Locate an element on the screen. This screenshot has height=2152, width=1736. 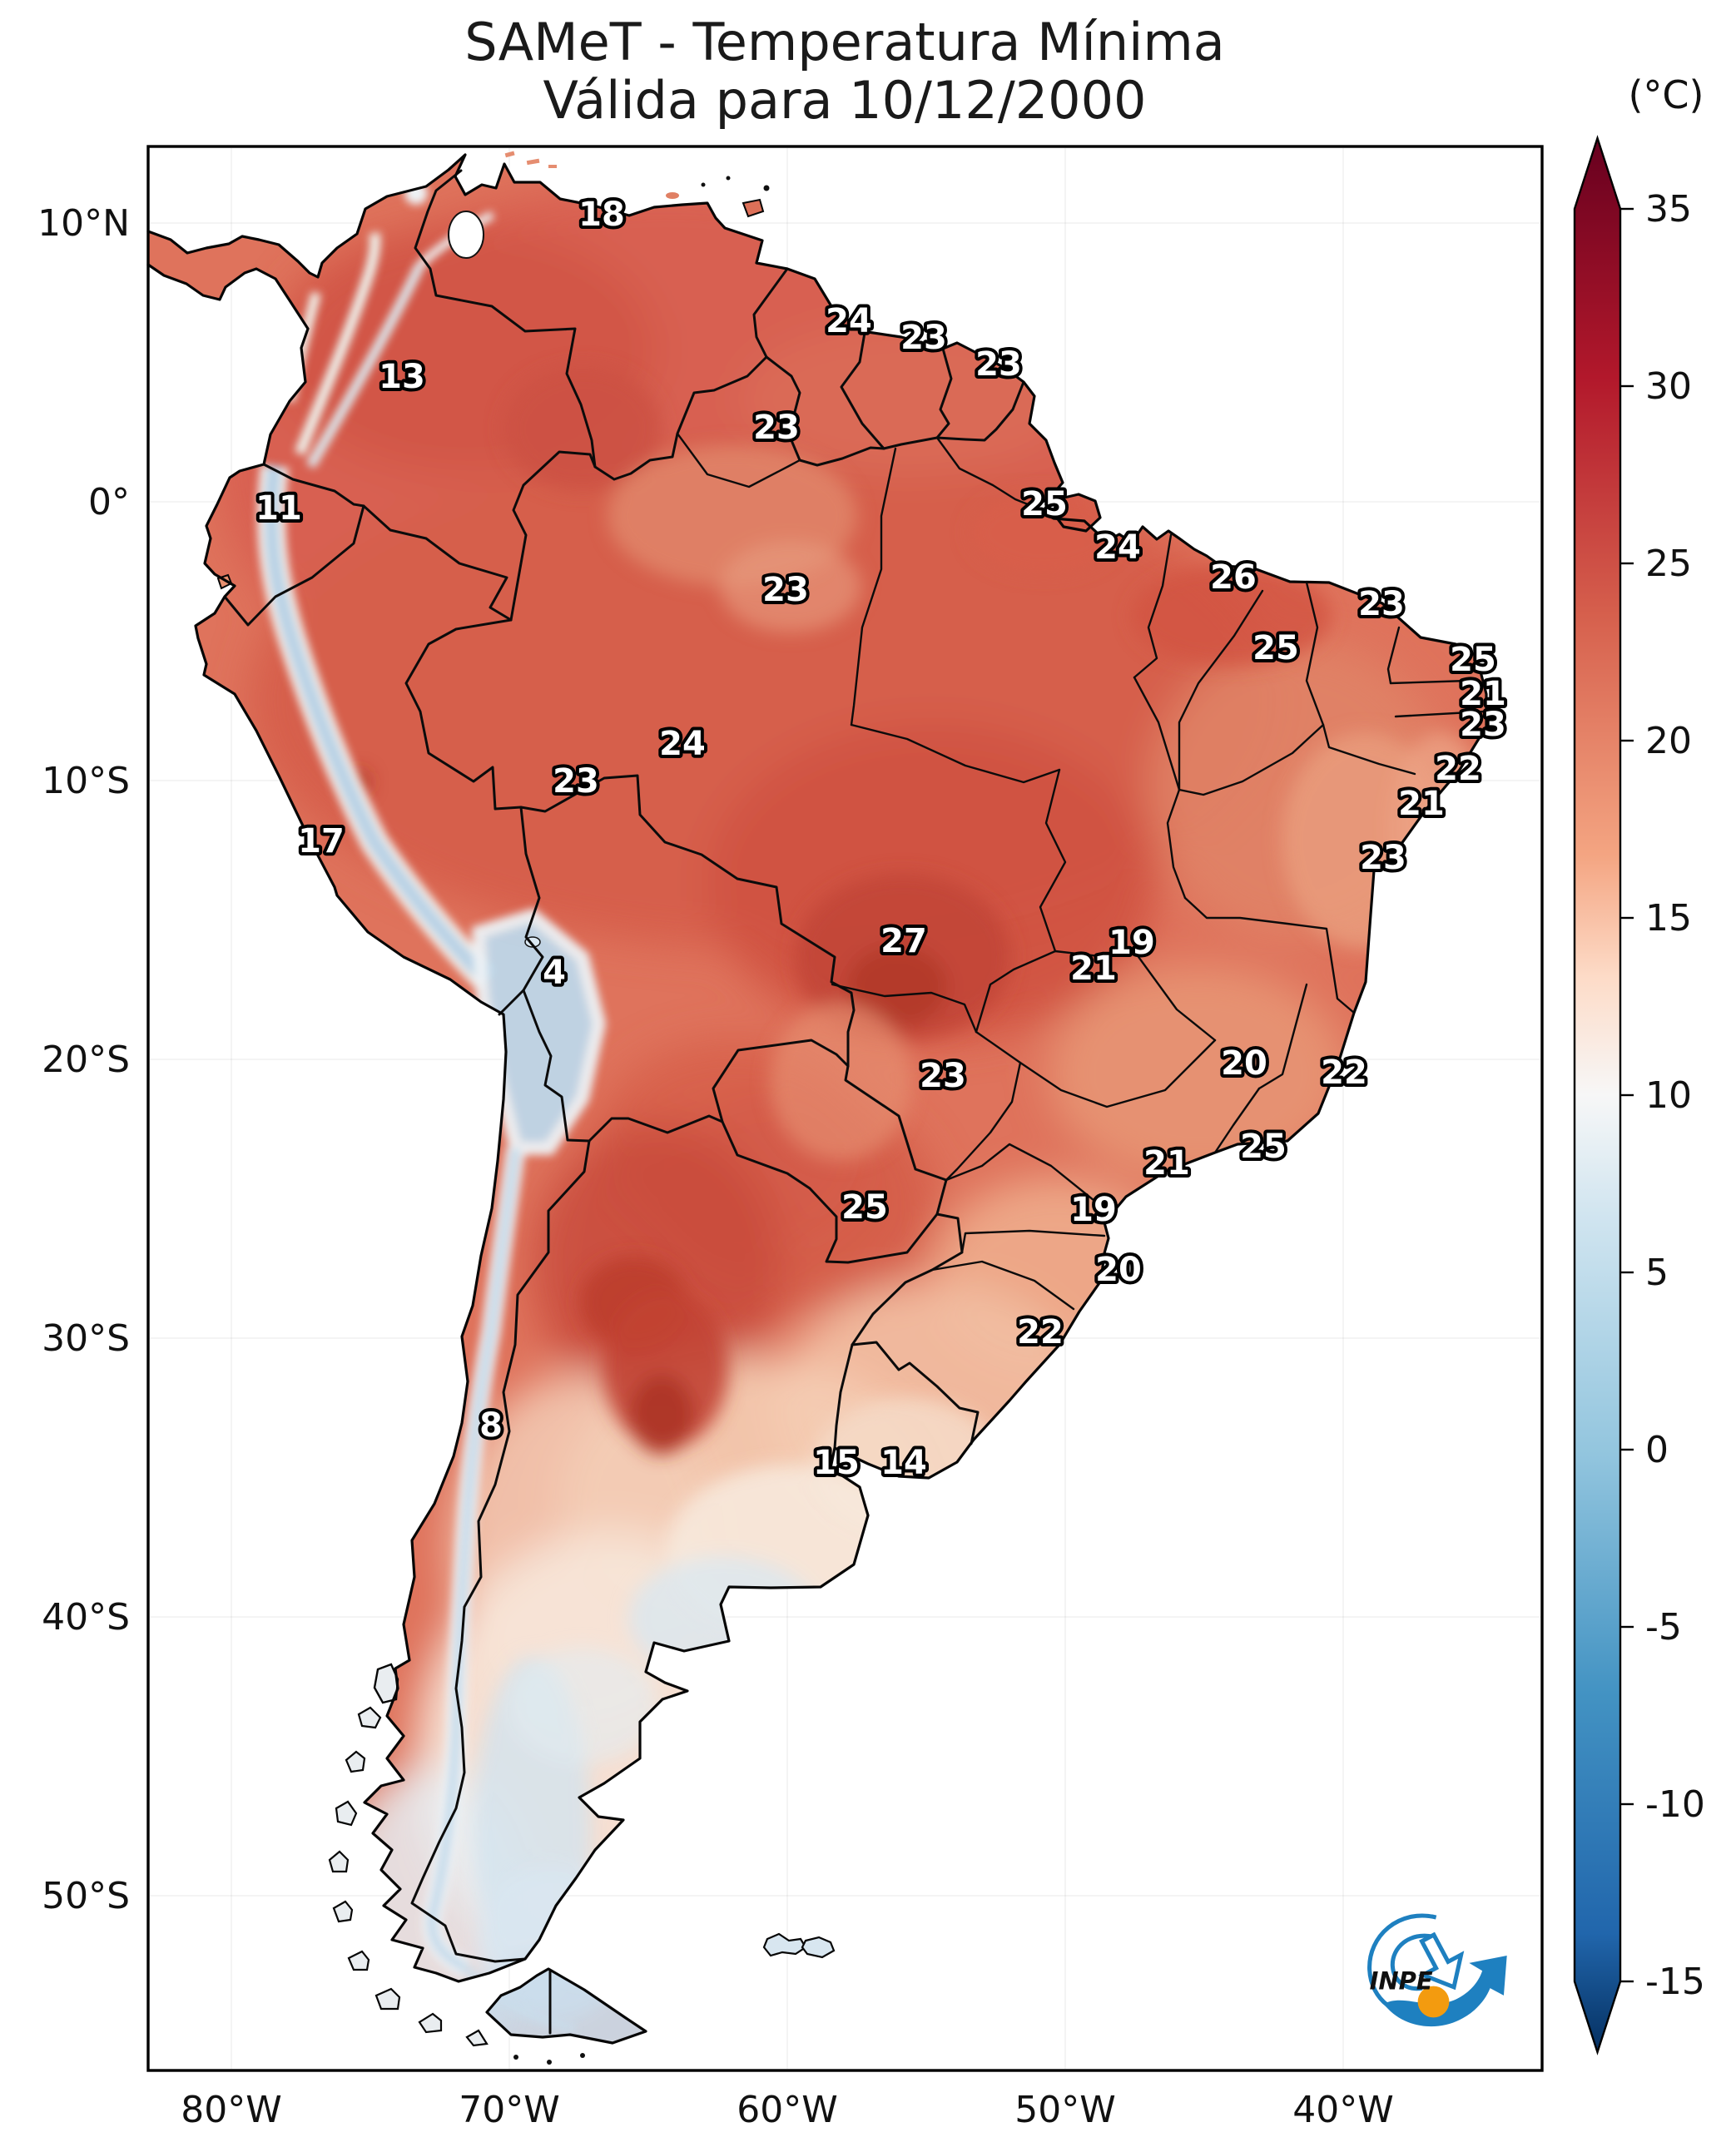
longitude-tick-label: 70°W is located at coordinates (510, 2110).